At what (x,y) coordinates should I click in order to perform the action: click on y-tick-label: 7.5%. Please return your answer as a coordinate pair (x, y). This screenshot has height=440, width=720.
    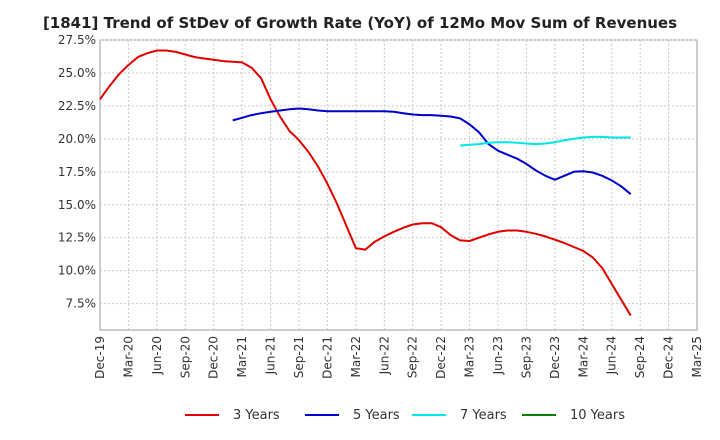
    Looking at the image, I should click on (81, 304).